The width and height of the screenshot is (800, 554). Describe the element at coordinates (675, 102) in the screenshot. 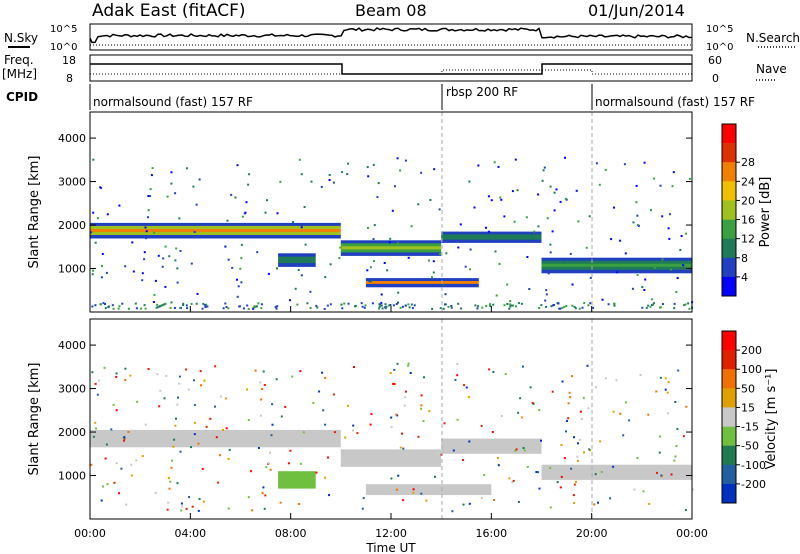

I see `cpid-segment-3: normalsound (fast) 157 RF` at that location.